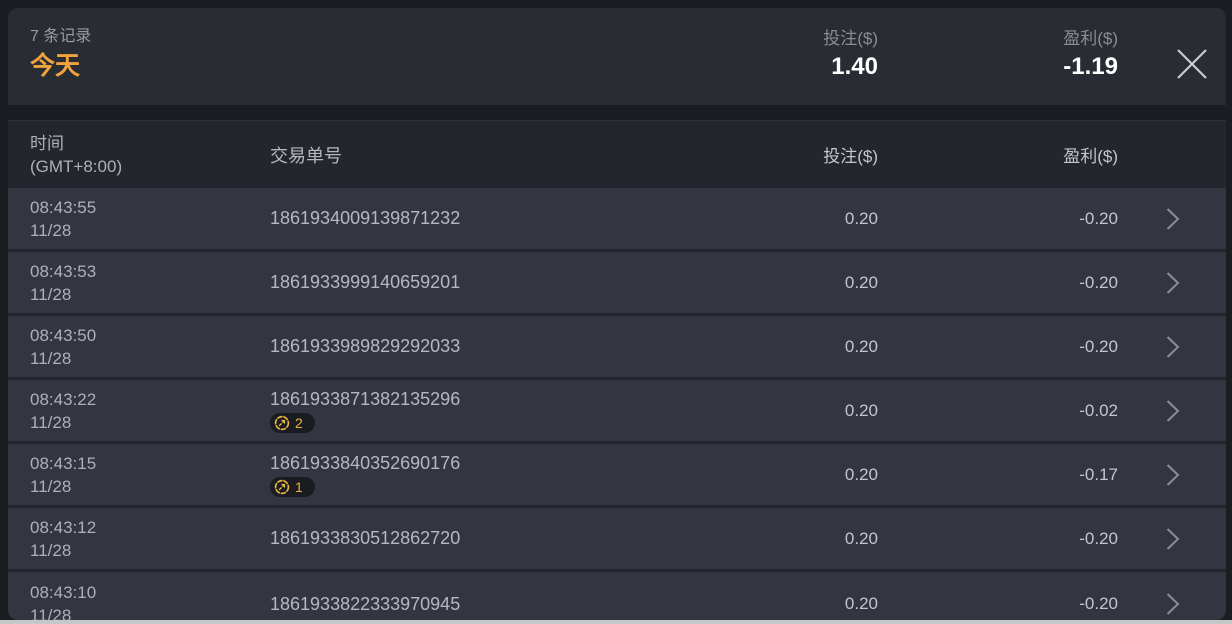 This screenshot has width=1232, height=624. Describe the element at coordinates (306, 155) in the screenshot. I see `column-header-order: 交易单号` at that location.